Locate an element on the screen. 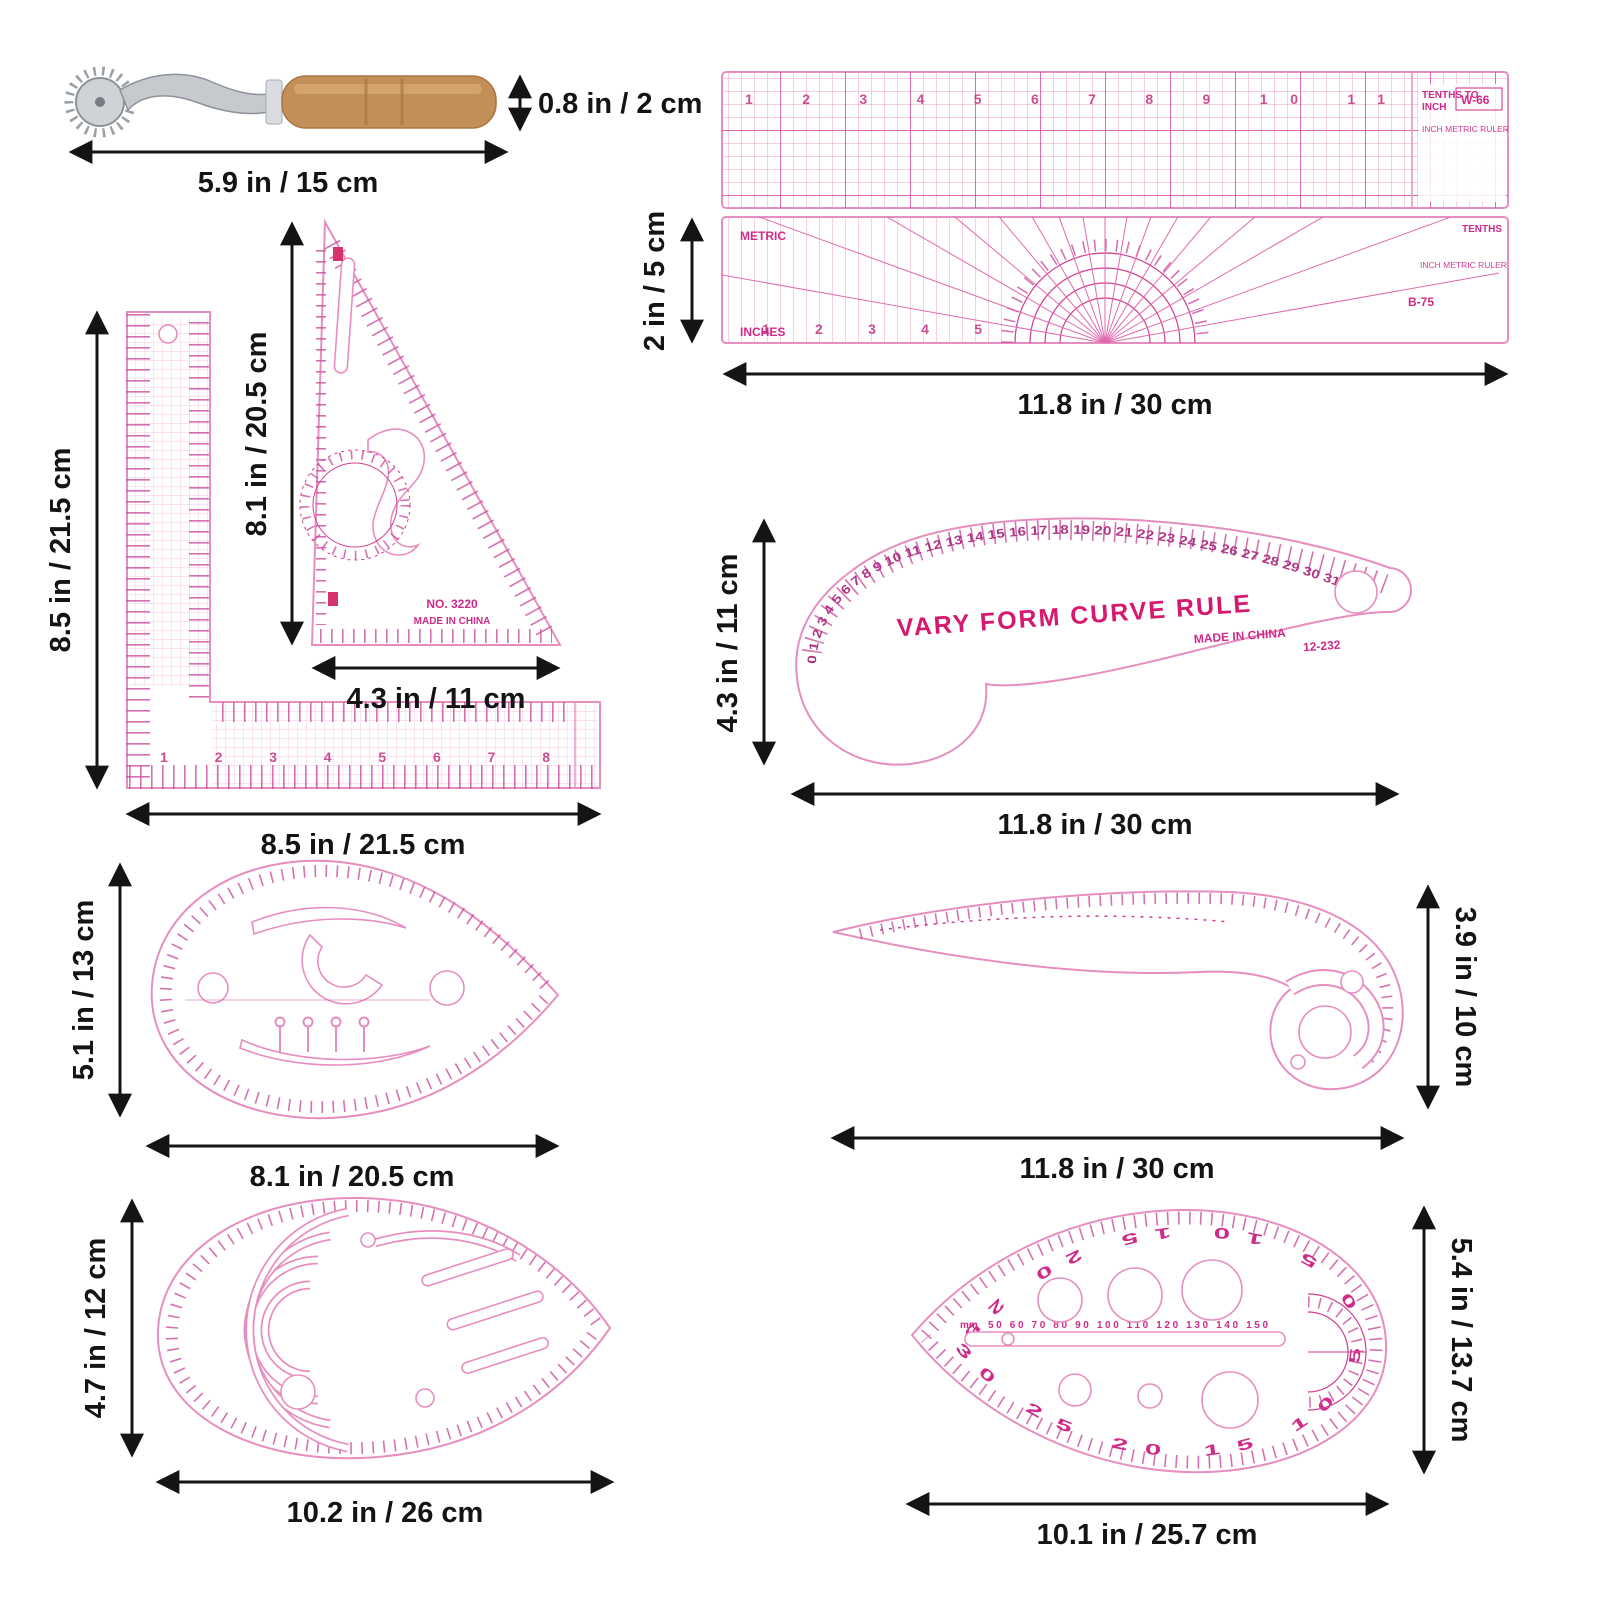 This screenshot has height=1600, width=1600. dim-triangle-width: 4.3 in / 11 cm is located at coordinates (436, 685).